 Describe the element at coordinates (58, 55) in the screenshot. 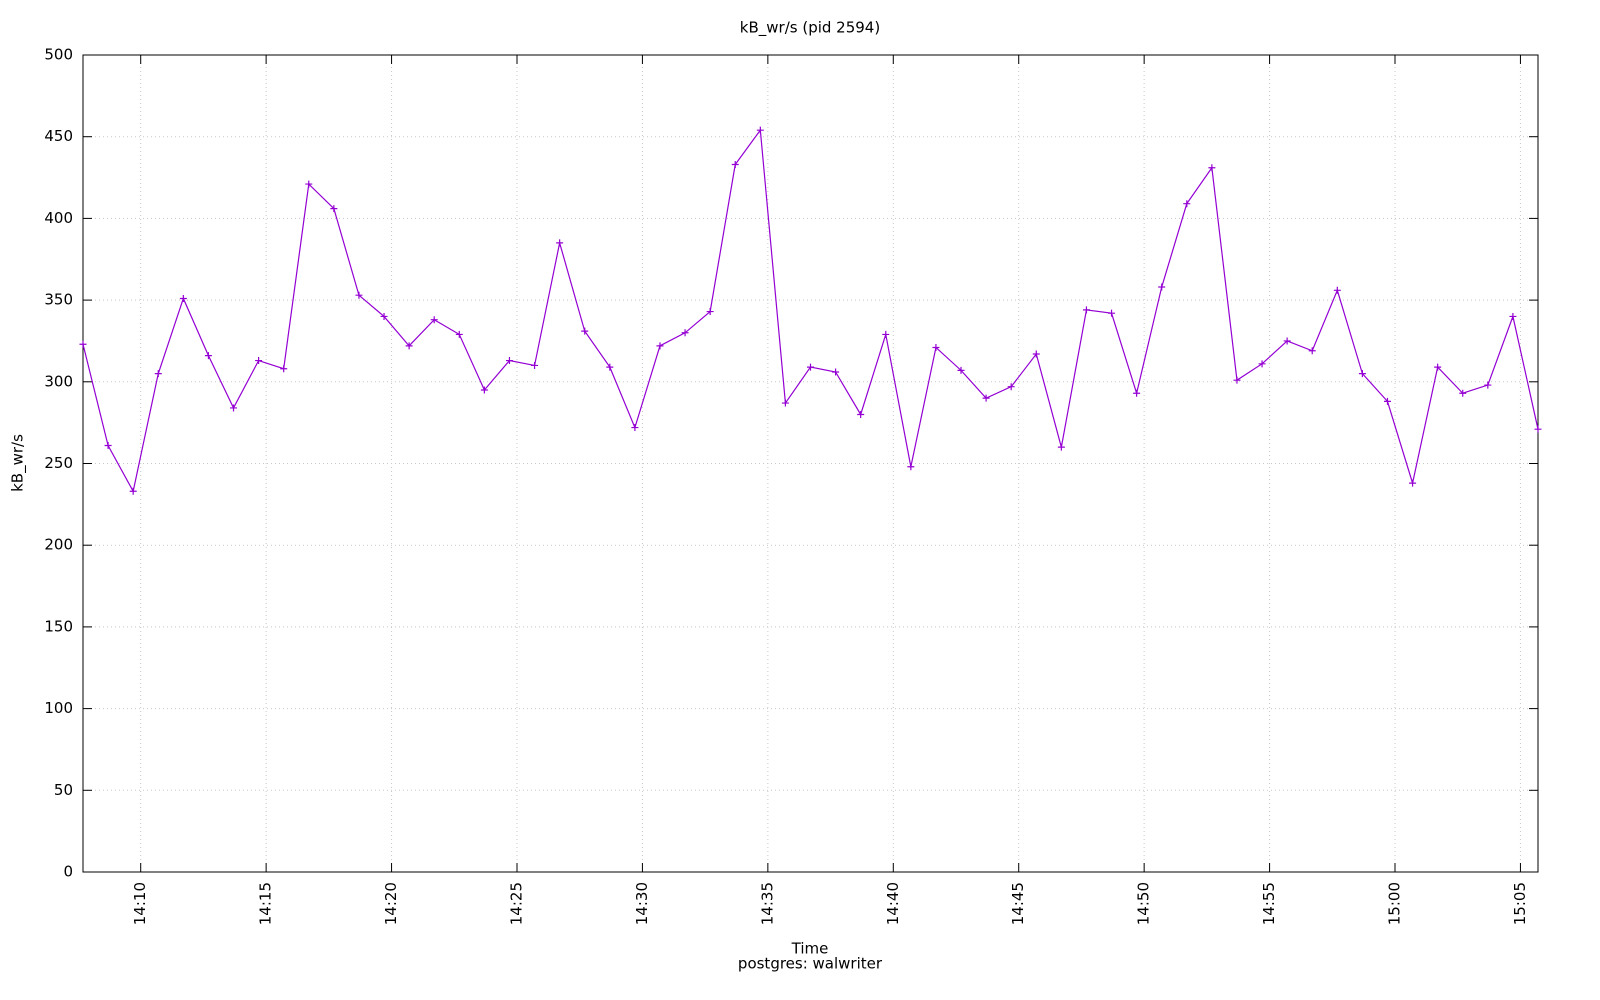

I see `y-tick-label: 500` at that location.